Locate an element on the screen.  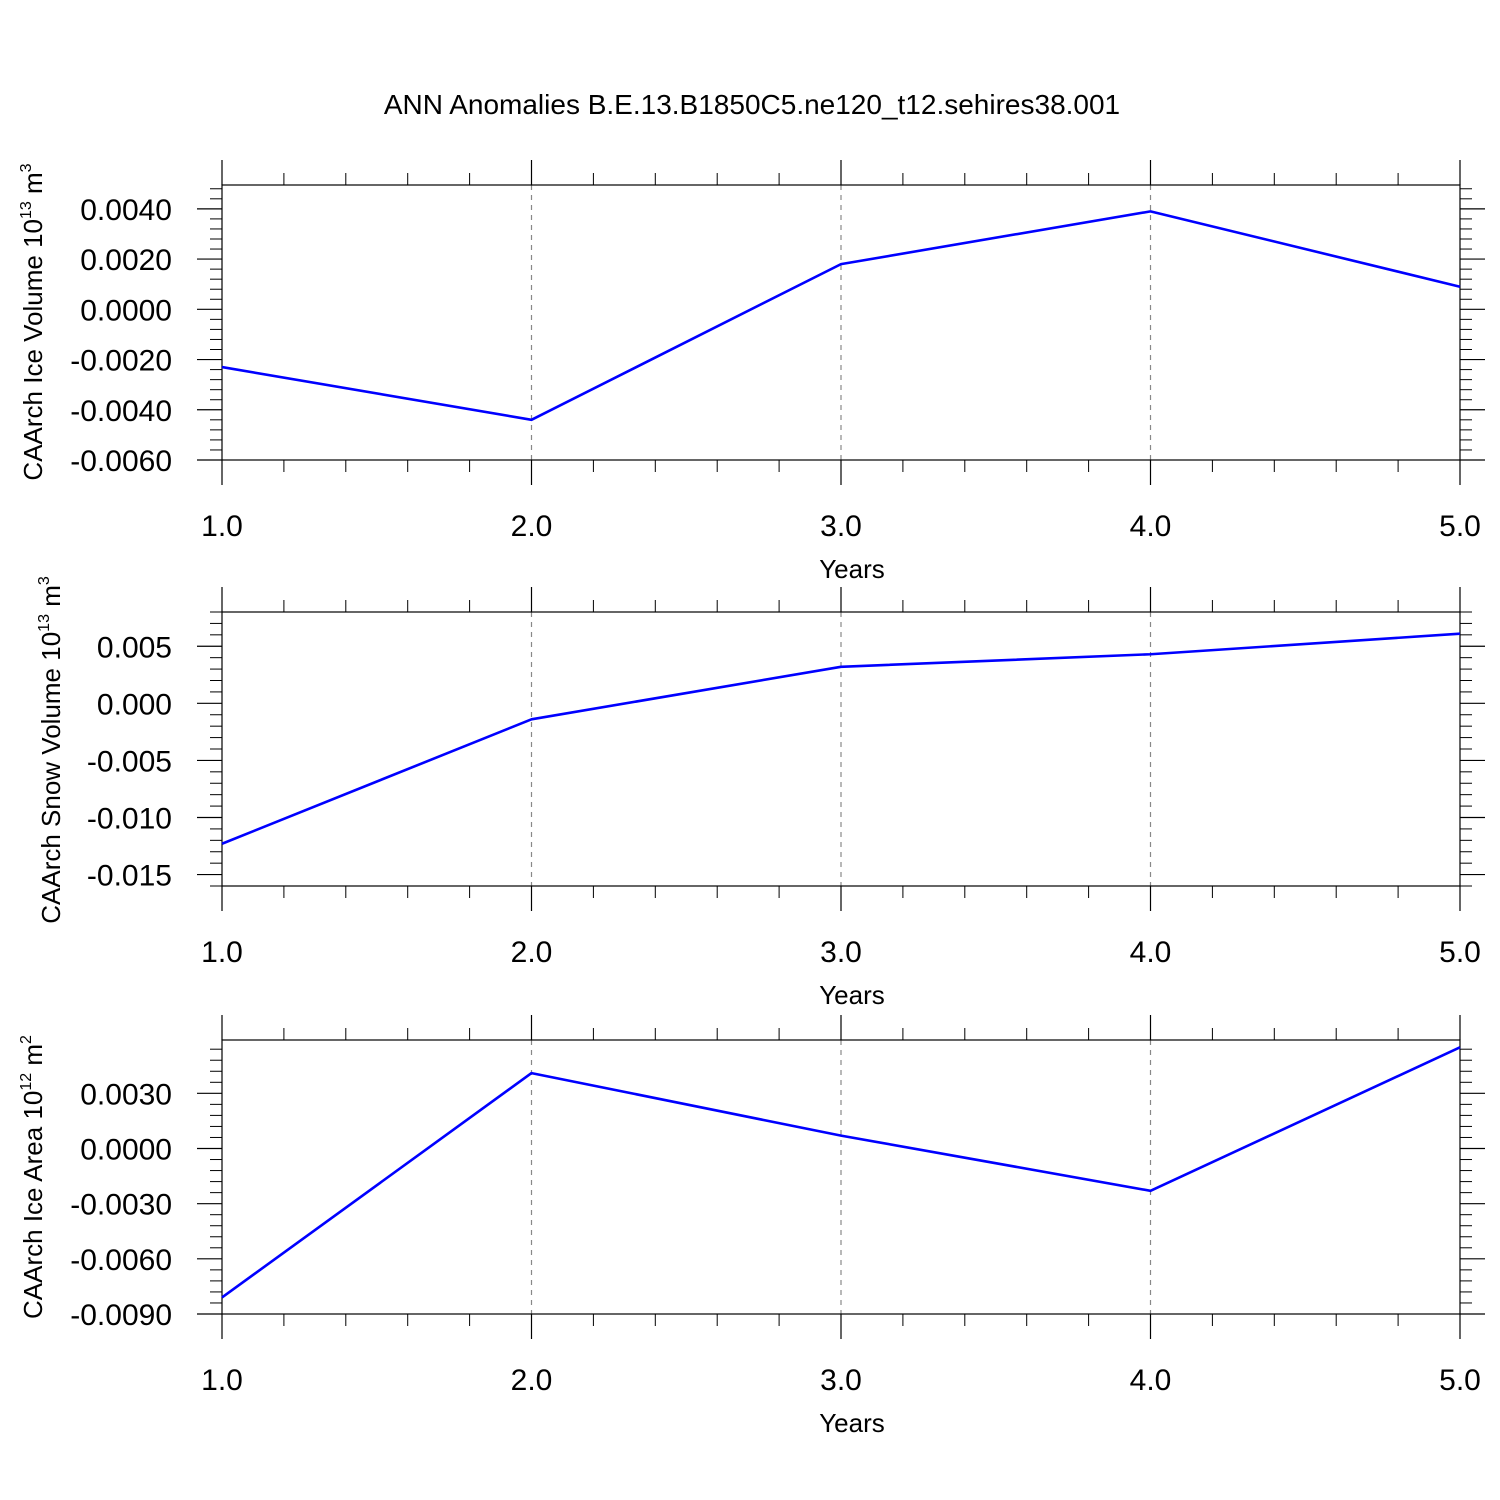
y-axis-title: CAArch Ice Volume 1013 m3 is located at coordinates (33, 321).